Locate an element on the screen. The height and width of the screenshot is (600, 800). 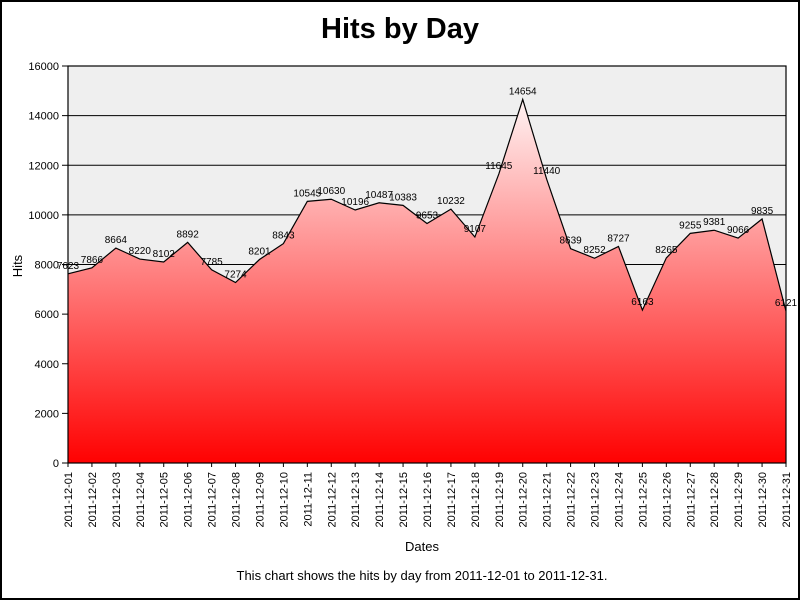
x-tick-label: 2011-12-11 is located at coordinates (308, 499).